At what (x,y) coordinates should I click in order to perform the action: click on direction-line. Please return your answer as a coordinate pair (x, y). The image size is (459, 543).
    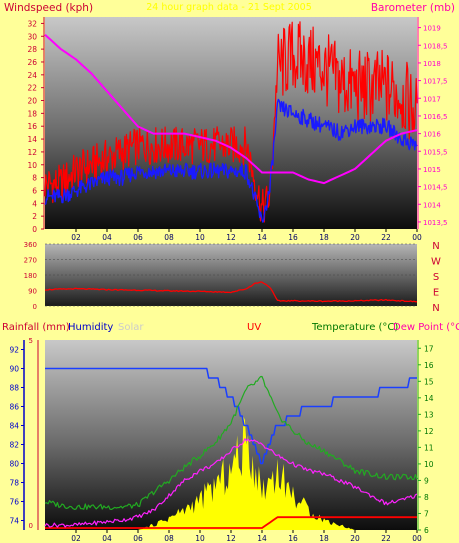
    Looking at the image, I should click on (231, 292).